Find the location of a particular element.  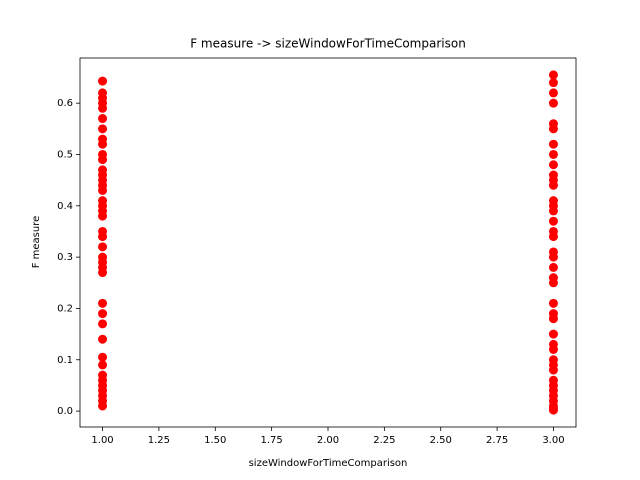

x-tick-label: 2.50 is located at coordinates (441, 440).